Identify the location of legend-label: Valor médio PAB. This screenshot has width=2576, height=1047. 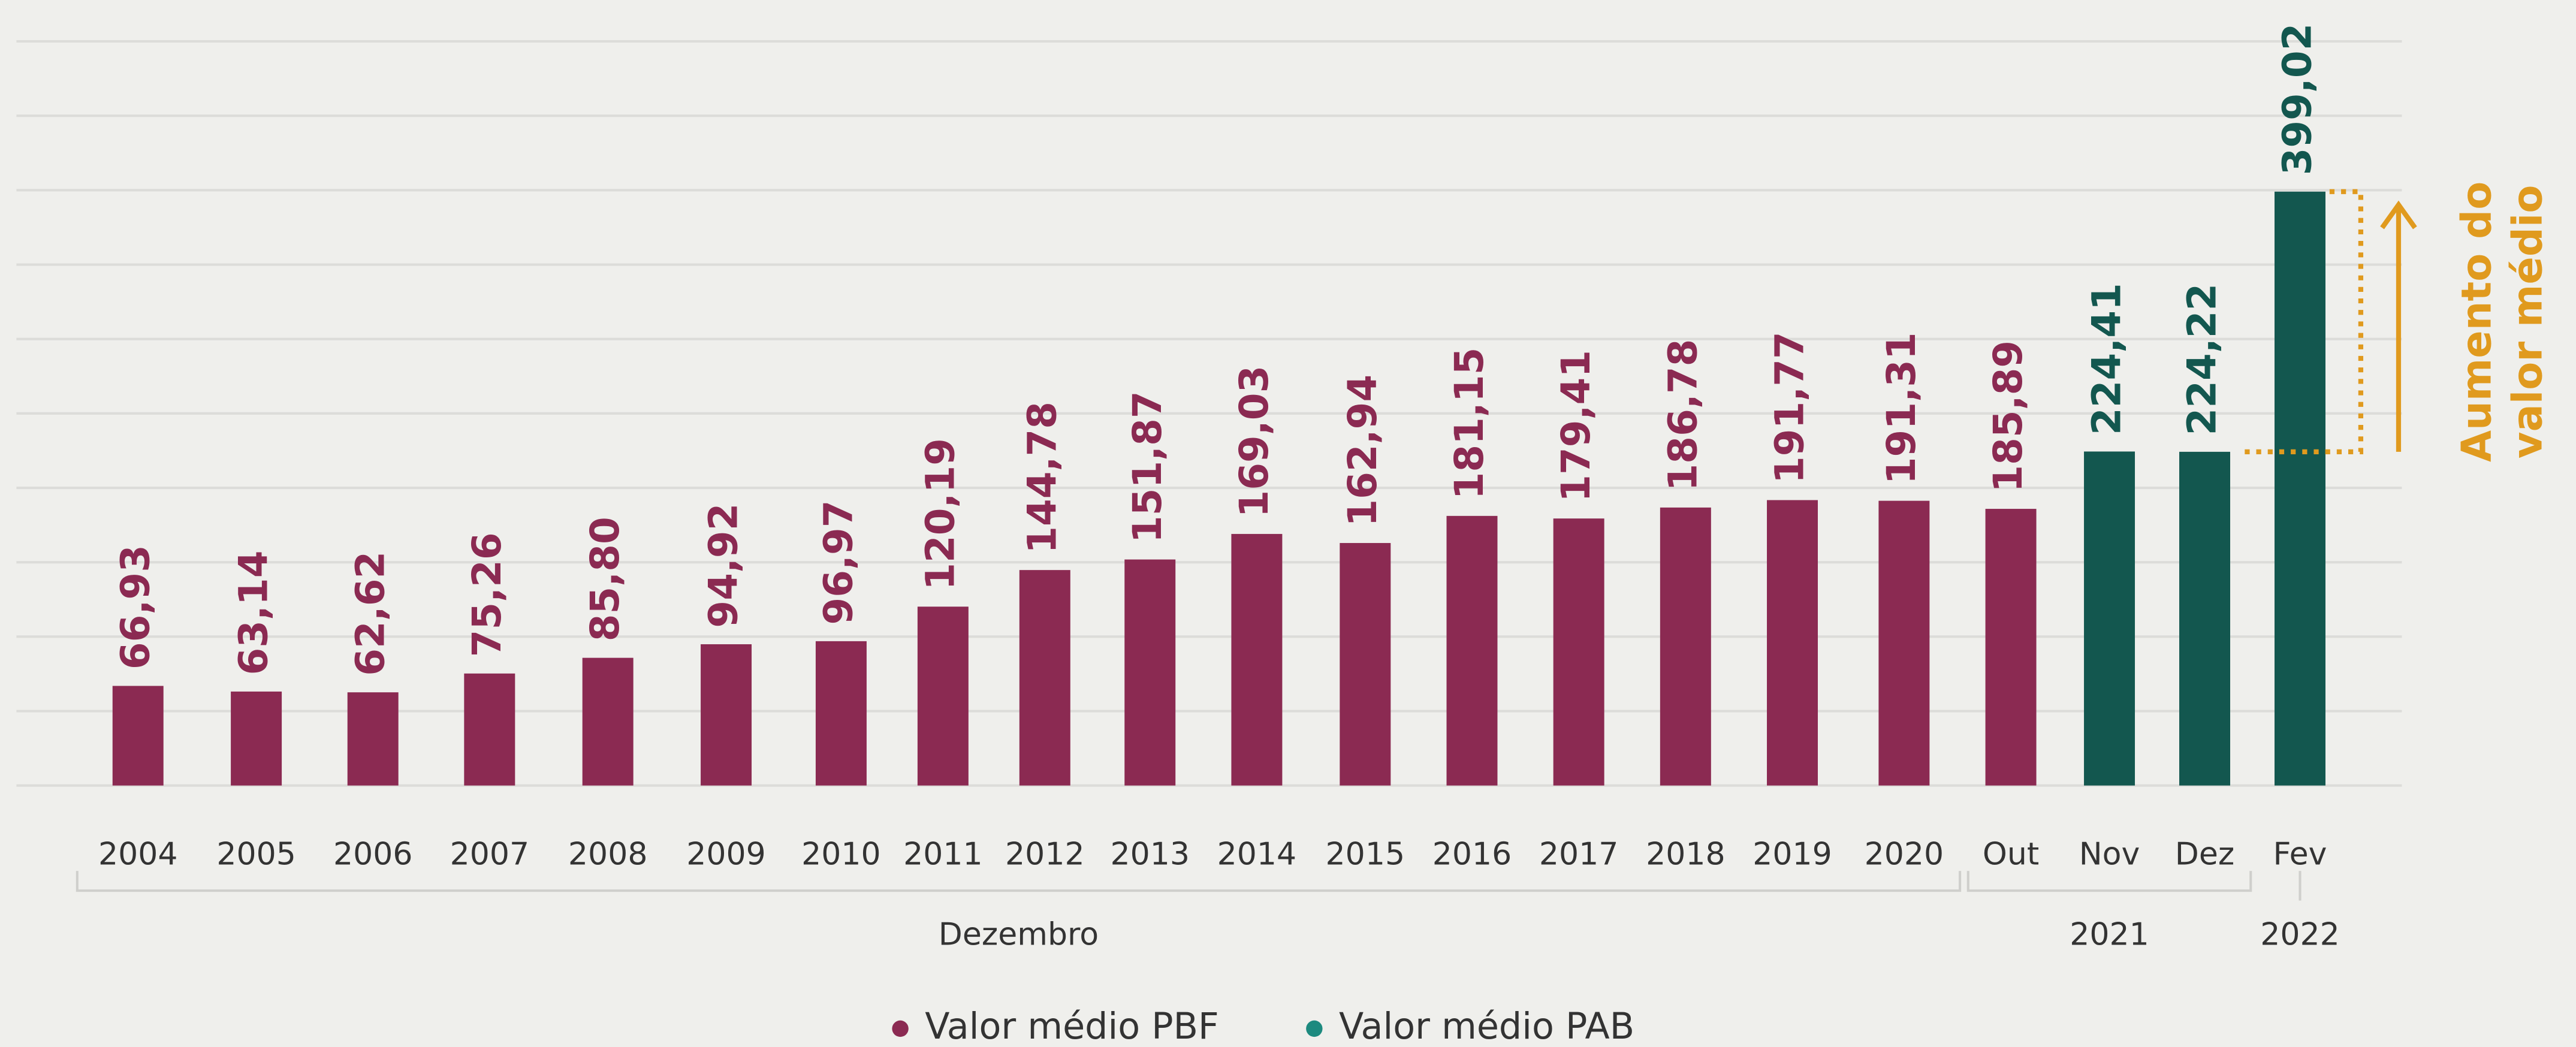
(1486, 1026).